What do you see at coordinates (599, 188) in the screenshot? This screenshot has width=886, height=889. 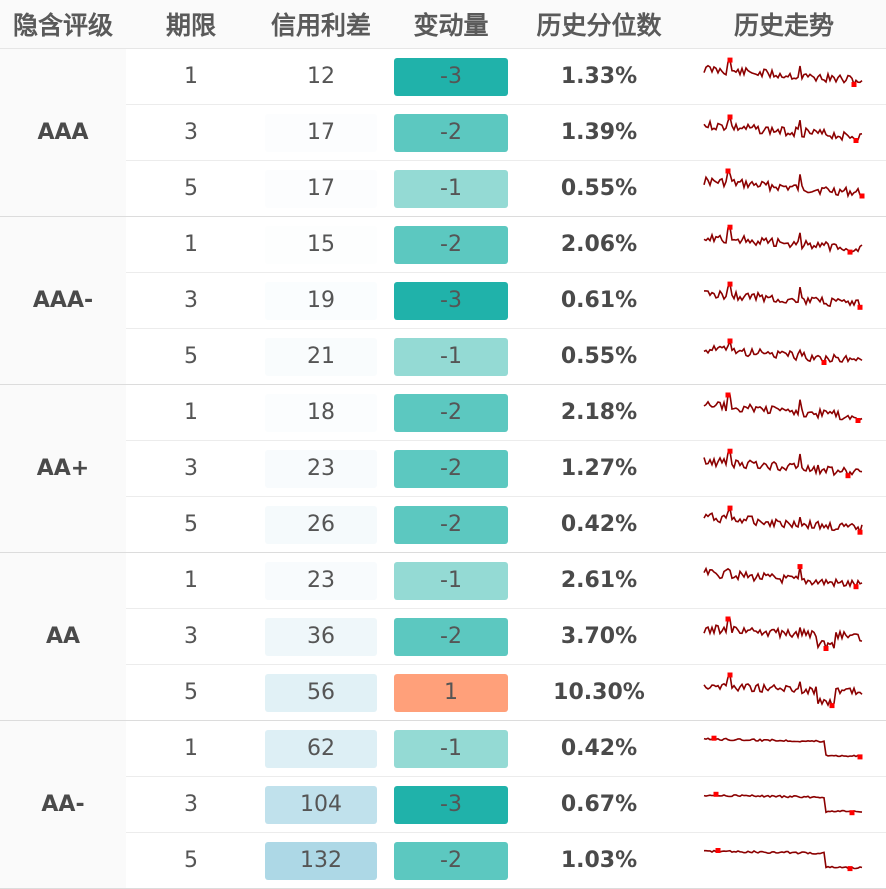 I see `percentile-cell: 0.55%` at bounding box center [599, 188].